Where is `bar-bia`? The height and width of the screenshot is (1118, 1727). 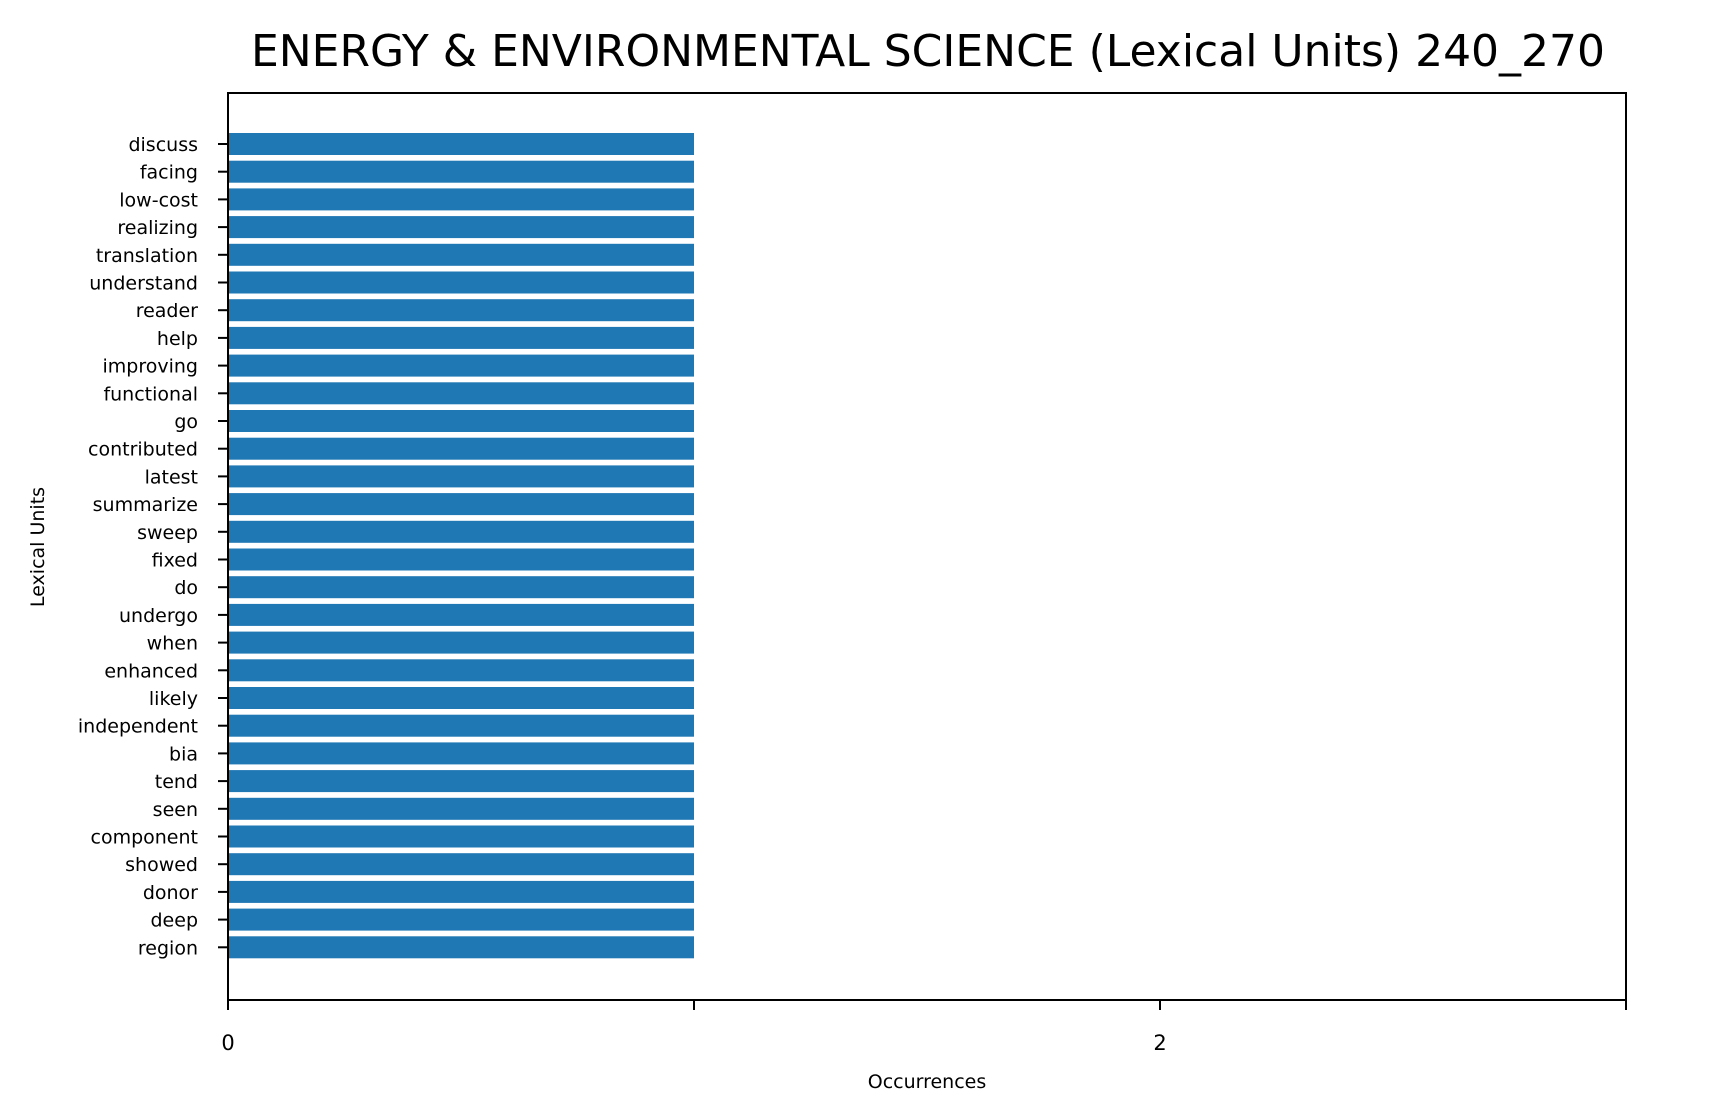 bar-bia is located at coordinates (461, 753).